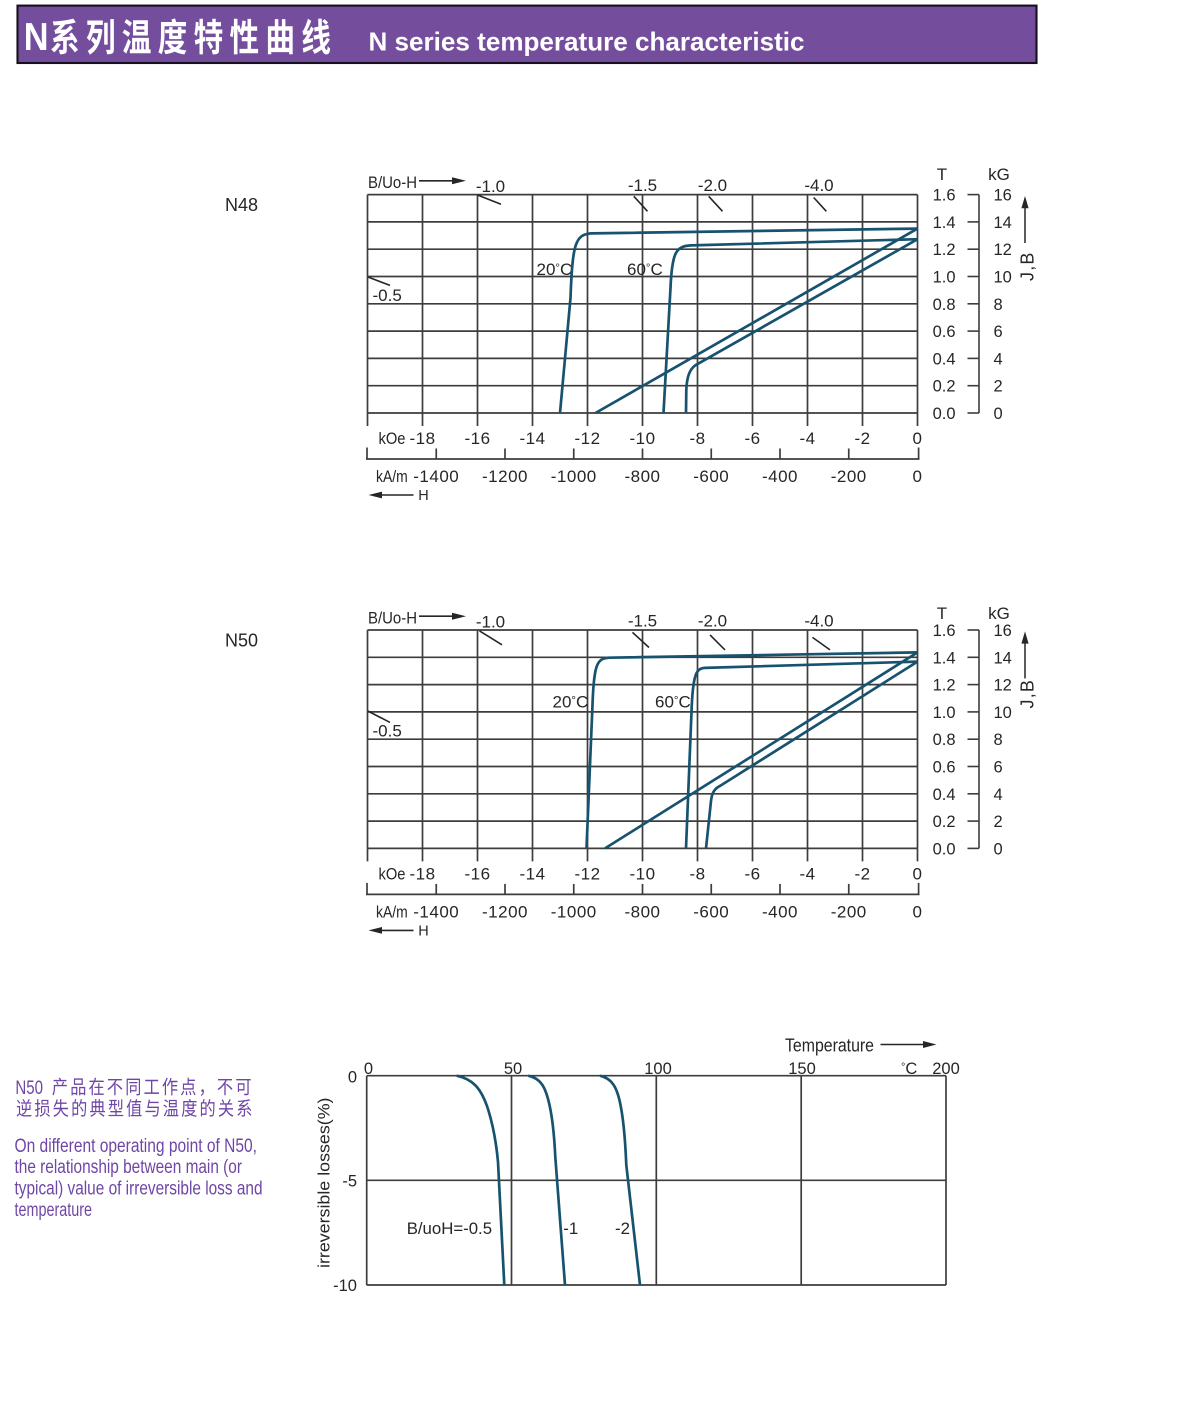 The height and width of the screenshot is (1423, 1200). Describe the element at coordinates (673, 702) in the screenshot. I see `svg-text: 60°C` at that location.